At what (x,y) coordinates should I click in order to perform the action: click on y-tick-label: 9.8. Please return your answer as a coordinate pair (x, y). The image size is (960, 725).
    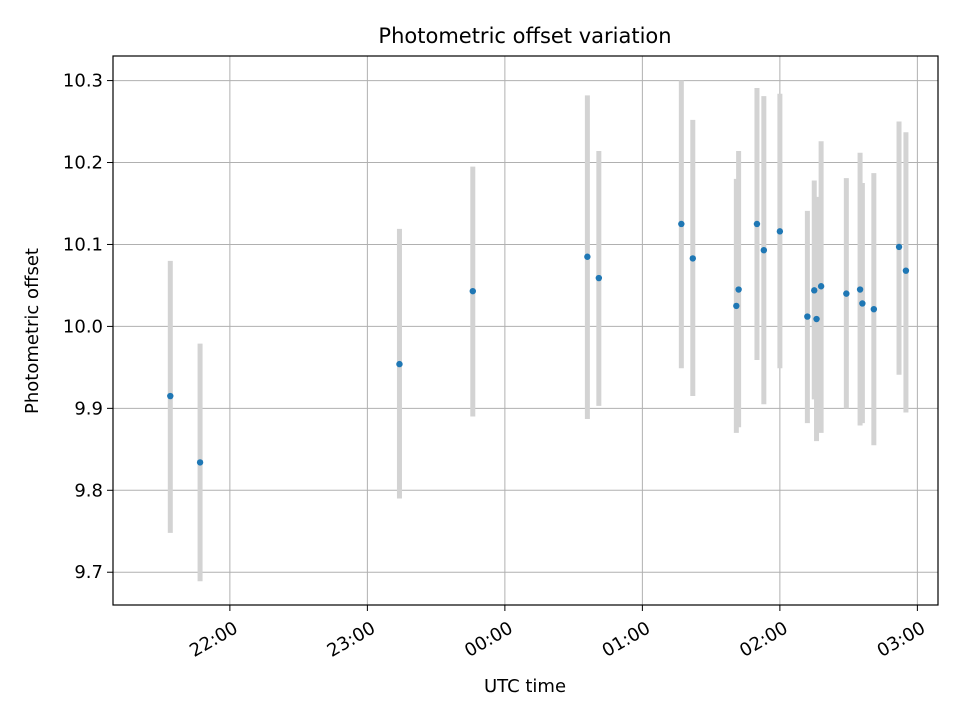
    Looking at the image, I should click on (88, 490).